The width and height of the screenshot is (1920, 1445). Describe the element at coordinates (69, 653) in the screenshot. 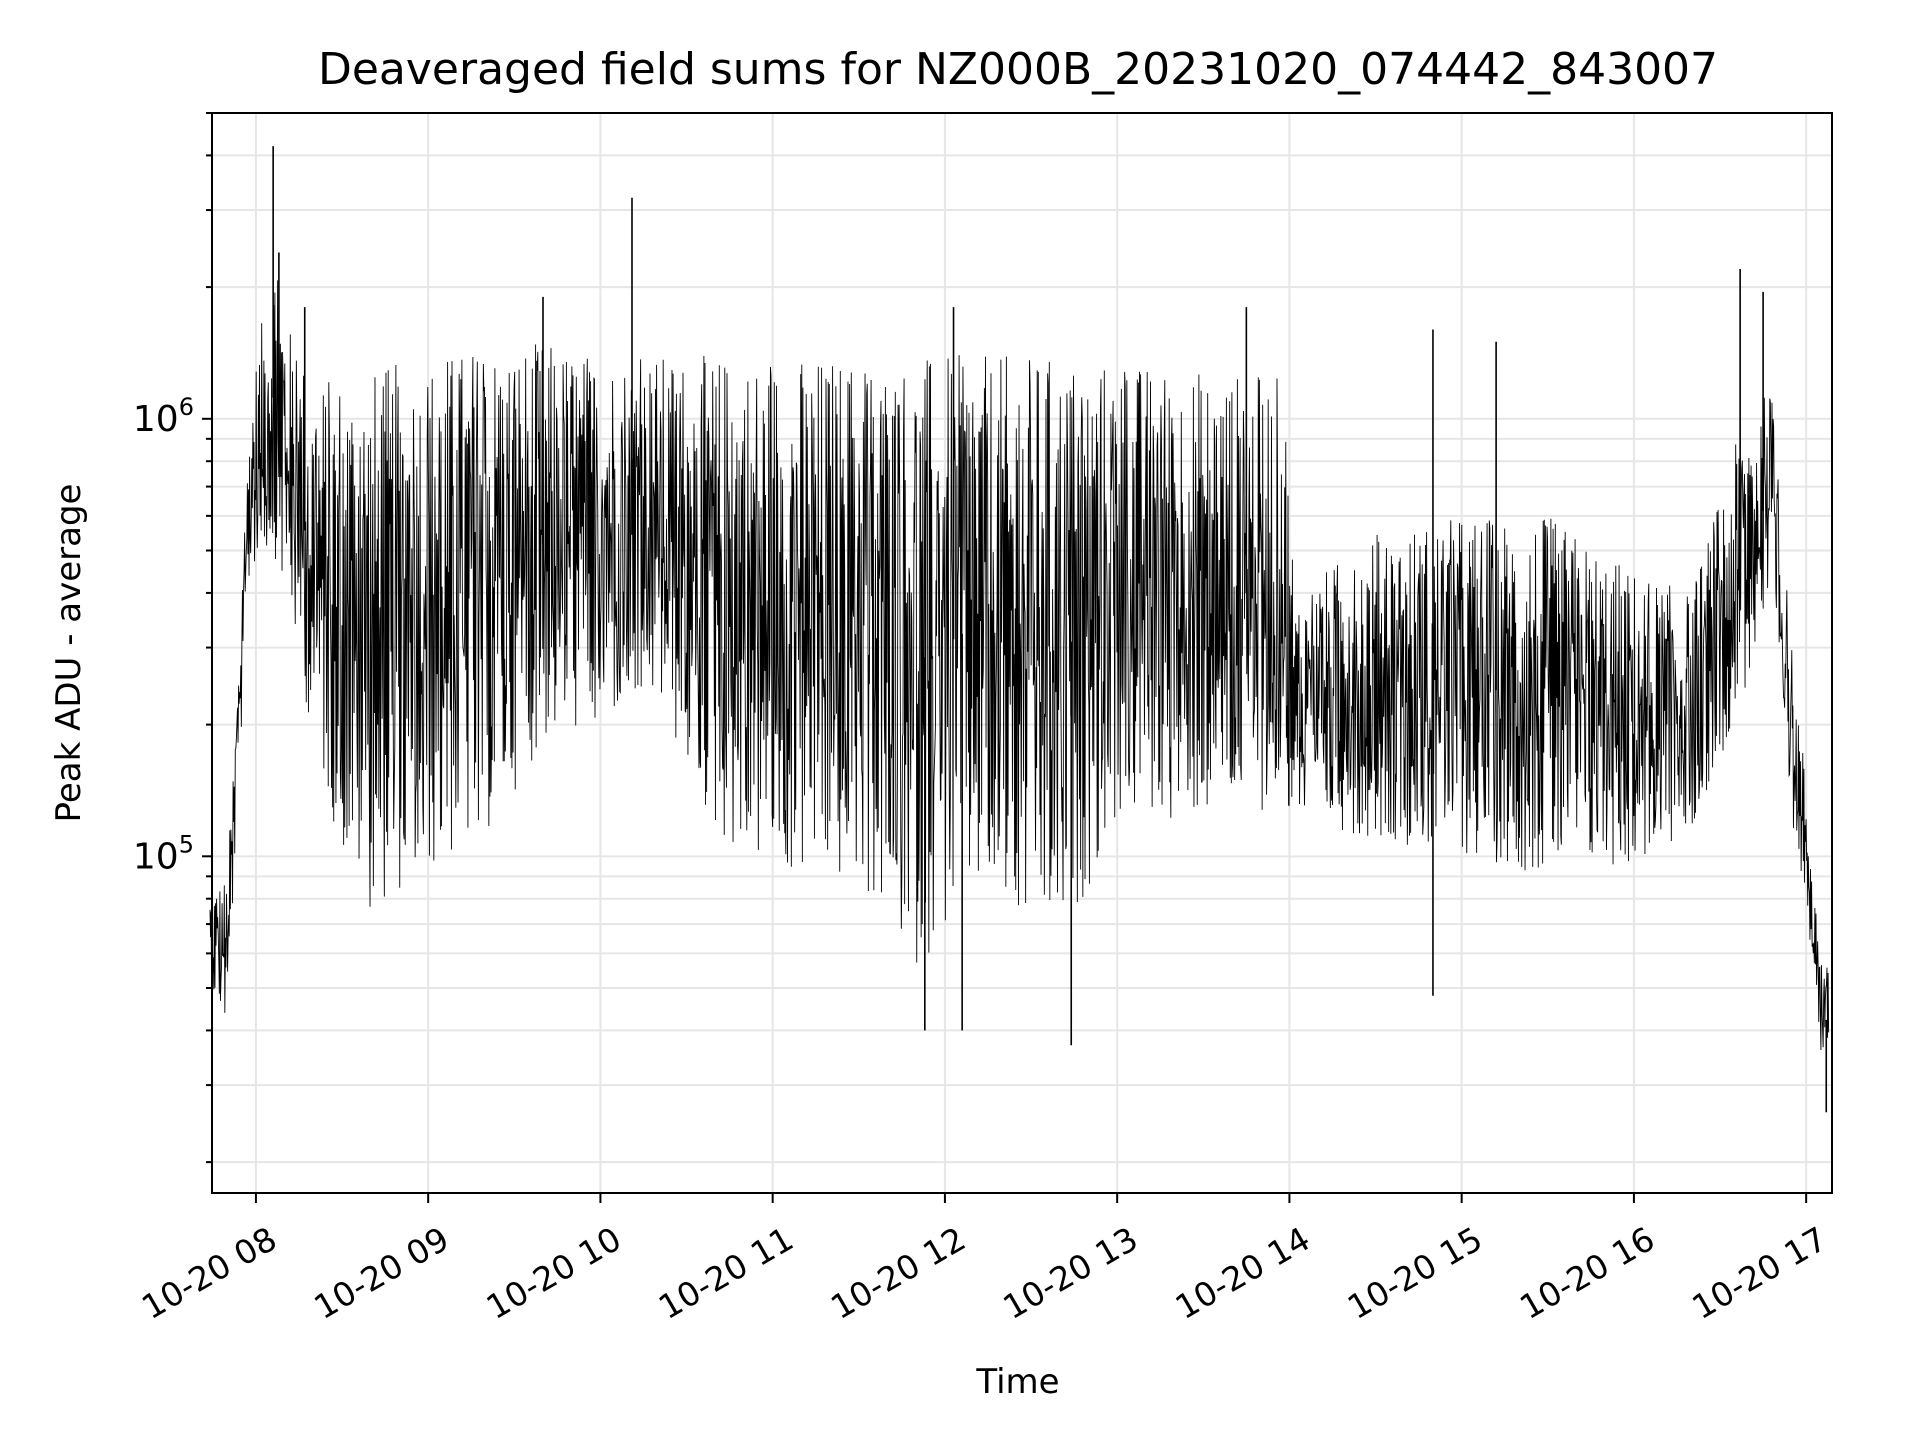

I see `y-axis-label: Peak ADU - average` at that location.